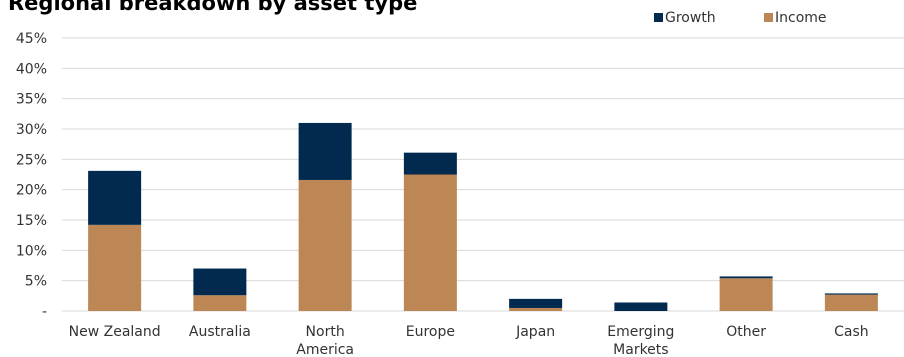  What do you see at coordinates (31, 221) in the screenshot?
I see `y-tick-label: 15%` at bounding box center [31, 221].